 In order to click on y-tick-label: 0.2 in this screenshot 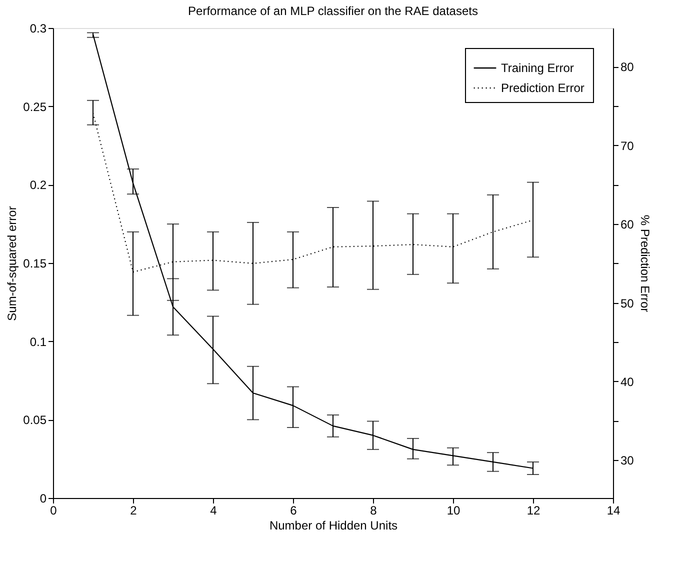, I will do `click(38, 185)`.